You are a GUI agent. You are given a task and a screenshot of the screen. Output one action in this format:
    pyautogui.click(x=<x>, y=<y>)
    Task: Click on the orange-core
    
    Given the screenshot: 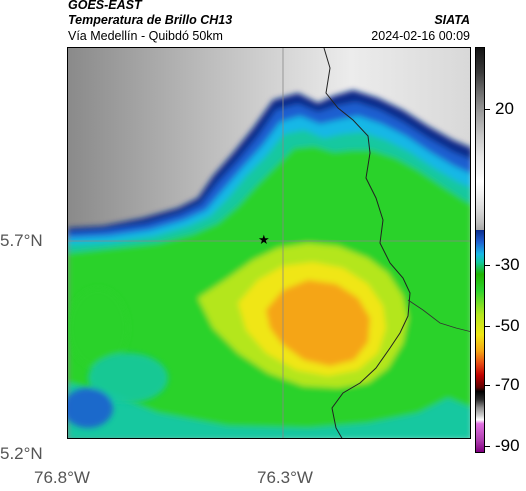 What is the action you would take?
    pyautogui.click(x=318, y=323)
    